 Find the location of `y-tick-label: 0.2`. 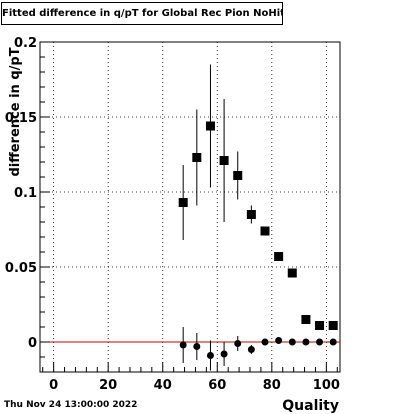

y-tick-label: 0.2 is located at coordinates (25, 43).